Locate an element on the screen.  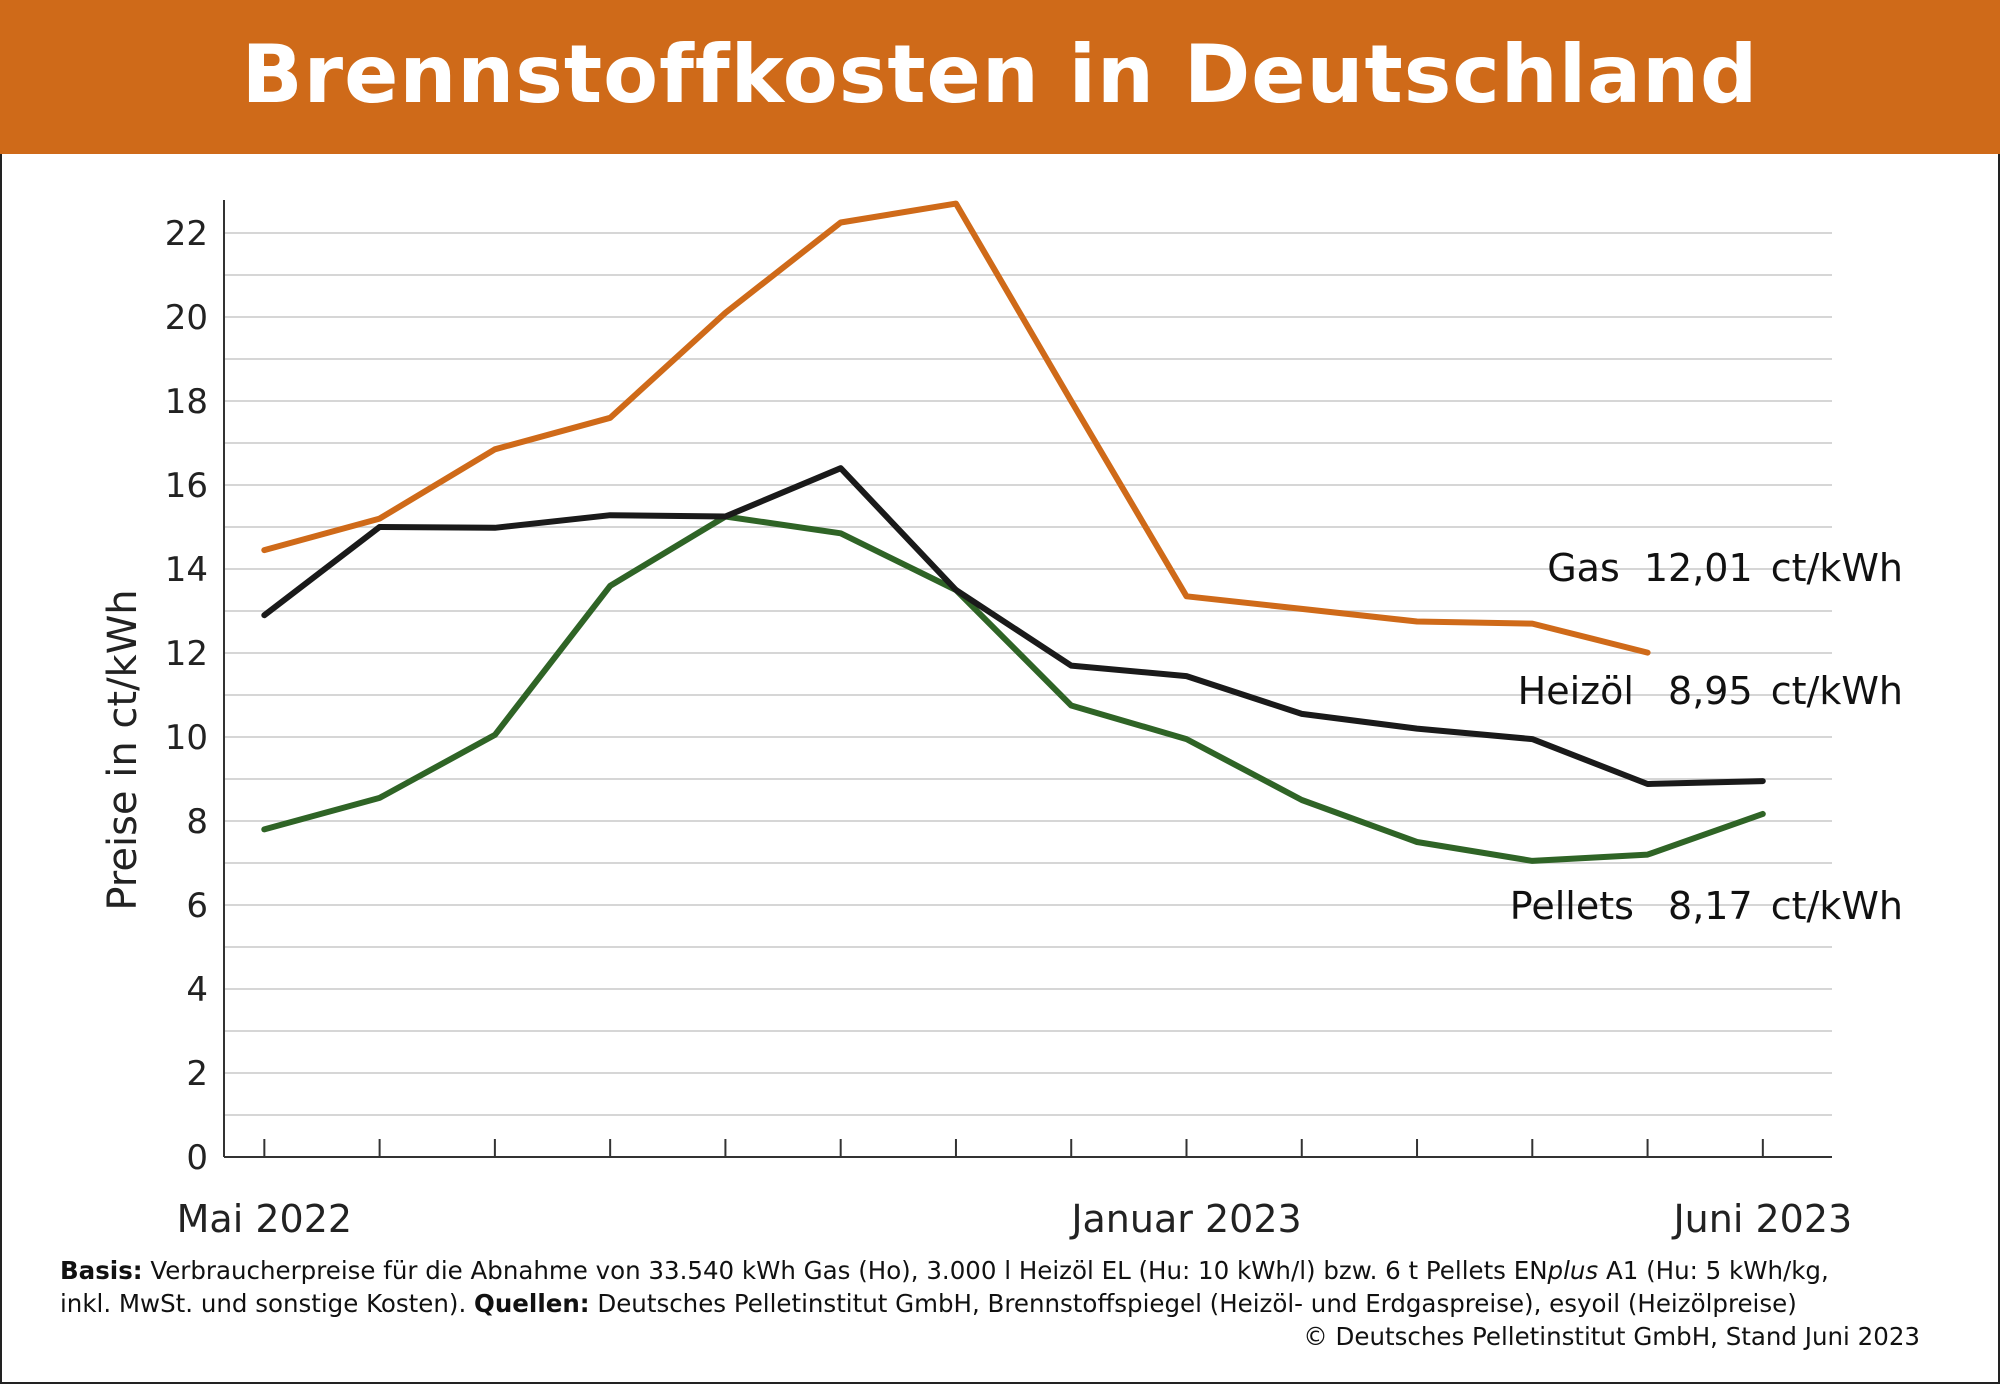
series-label-heizoel: Heizöl 8,95 ct/kWh is located at coordinates (1710, 691).